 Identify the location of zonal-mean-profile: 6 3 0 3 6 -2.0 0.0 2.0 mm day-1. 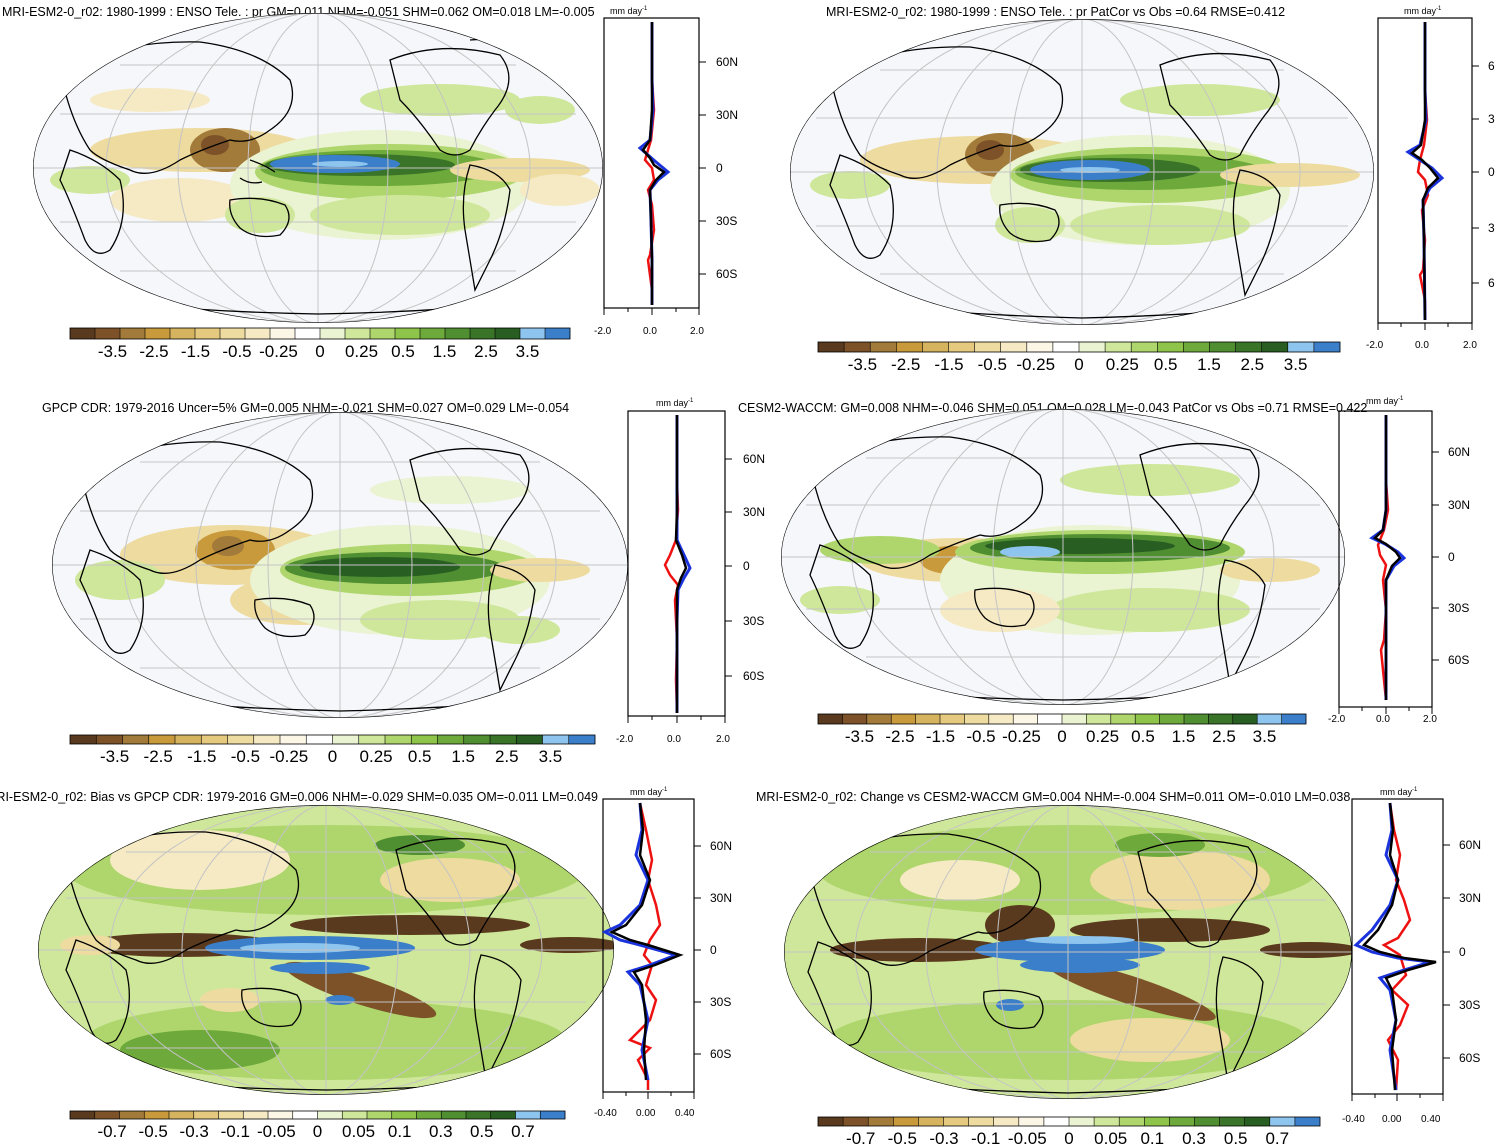
(1430, 178).